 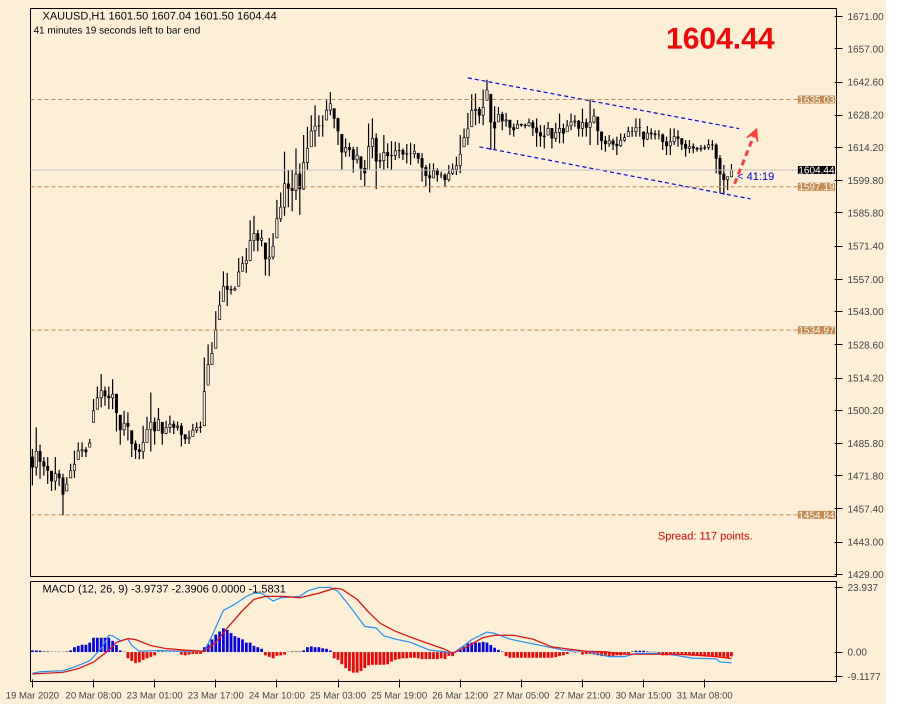 I want to click on x-tick-label: 31 Mar 08:00, so click(x=704, y=696).